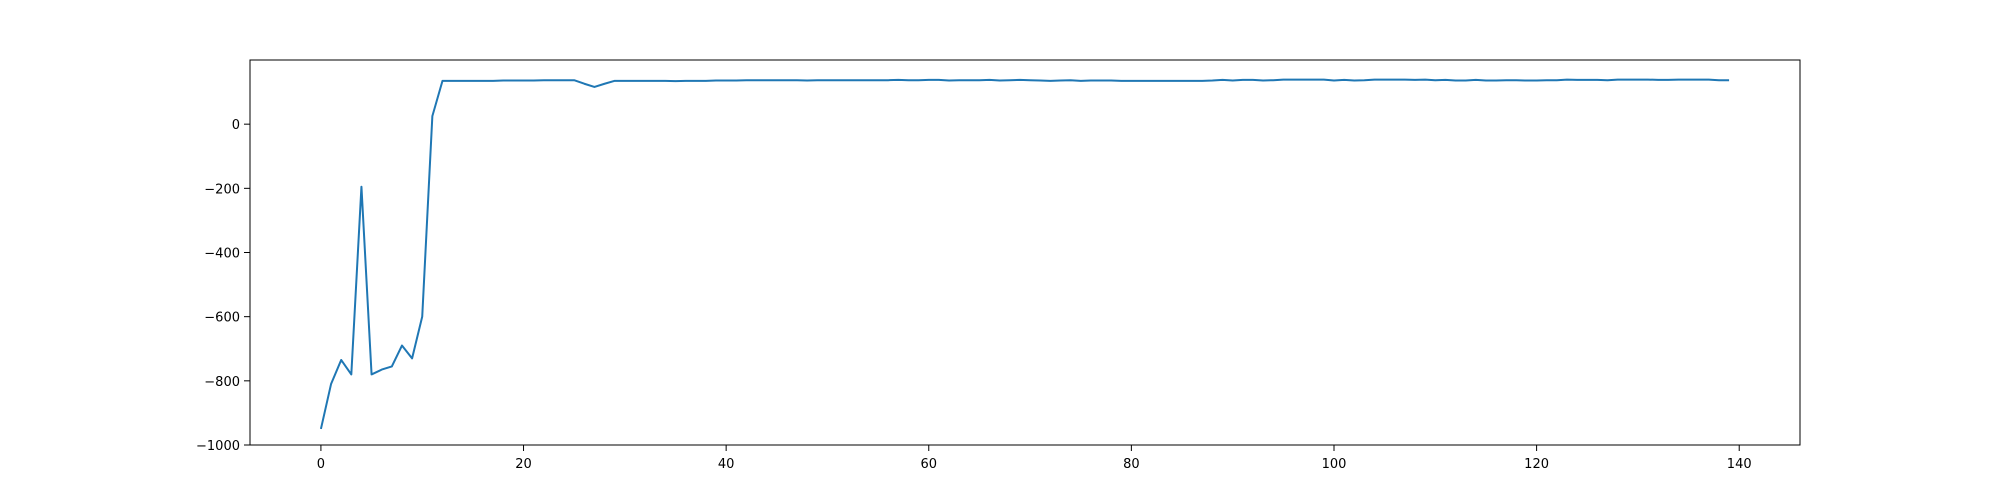 The width and height of the screenshot is (2000, 504). I want to click on x-tick-label: 20, so click(523, 464).